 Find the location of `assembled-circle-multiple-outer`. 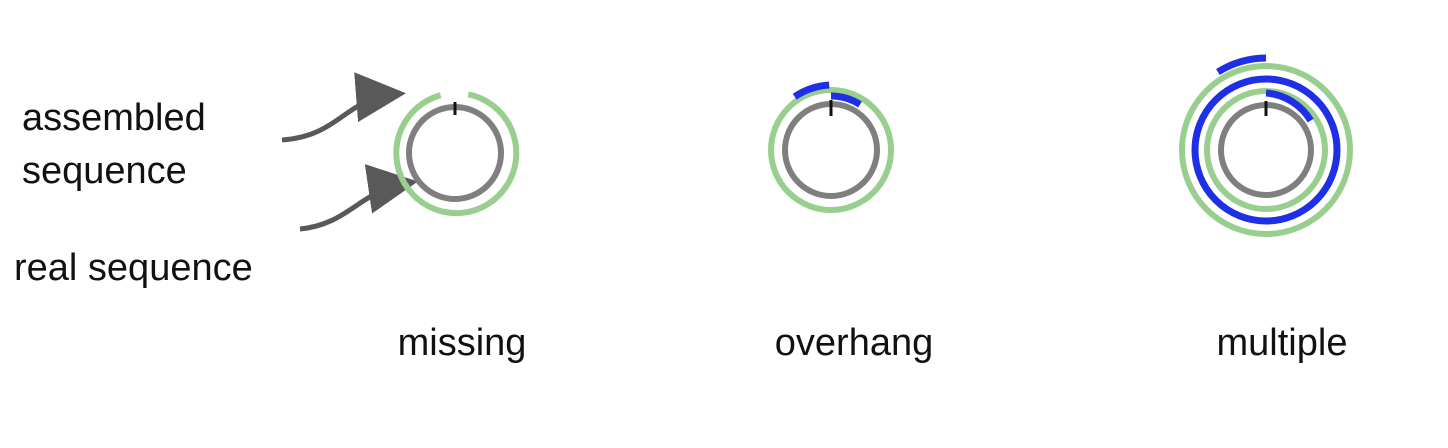

assembled-circle-multiple-outer is located at coordinates (1266, 150).